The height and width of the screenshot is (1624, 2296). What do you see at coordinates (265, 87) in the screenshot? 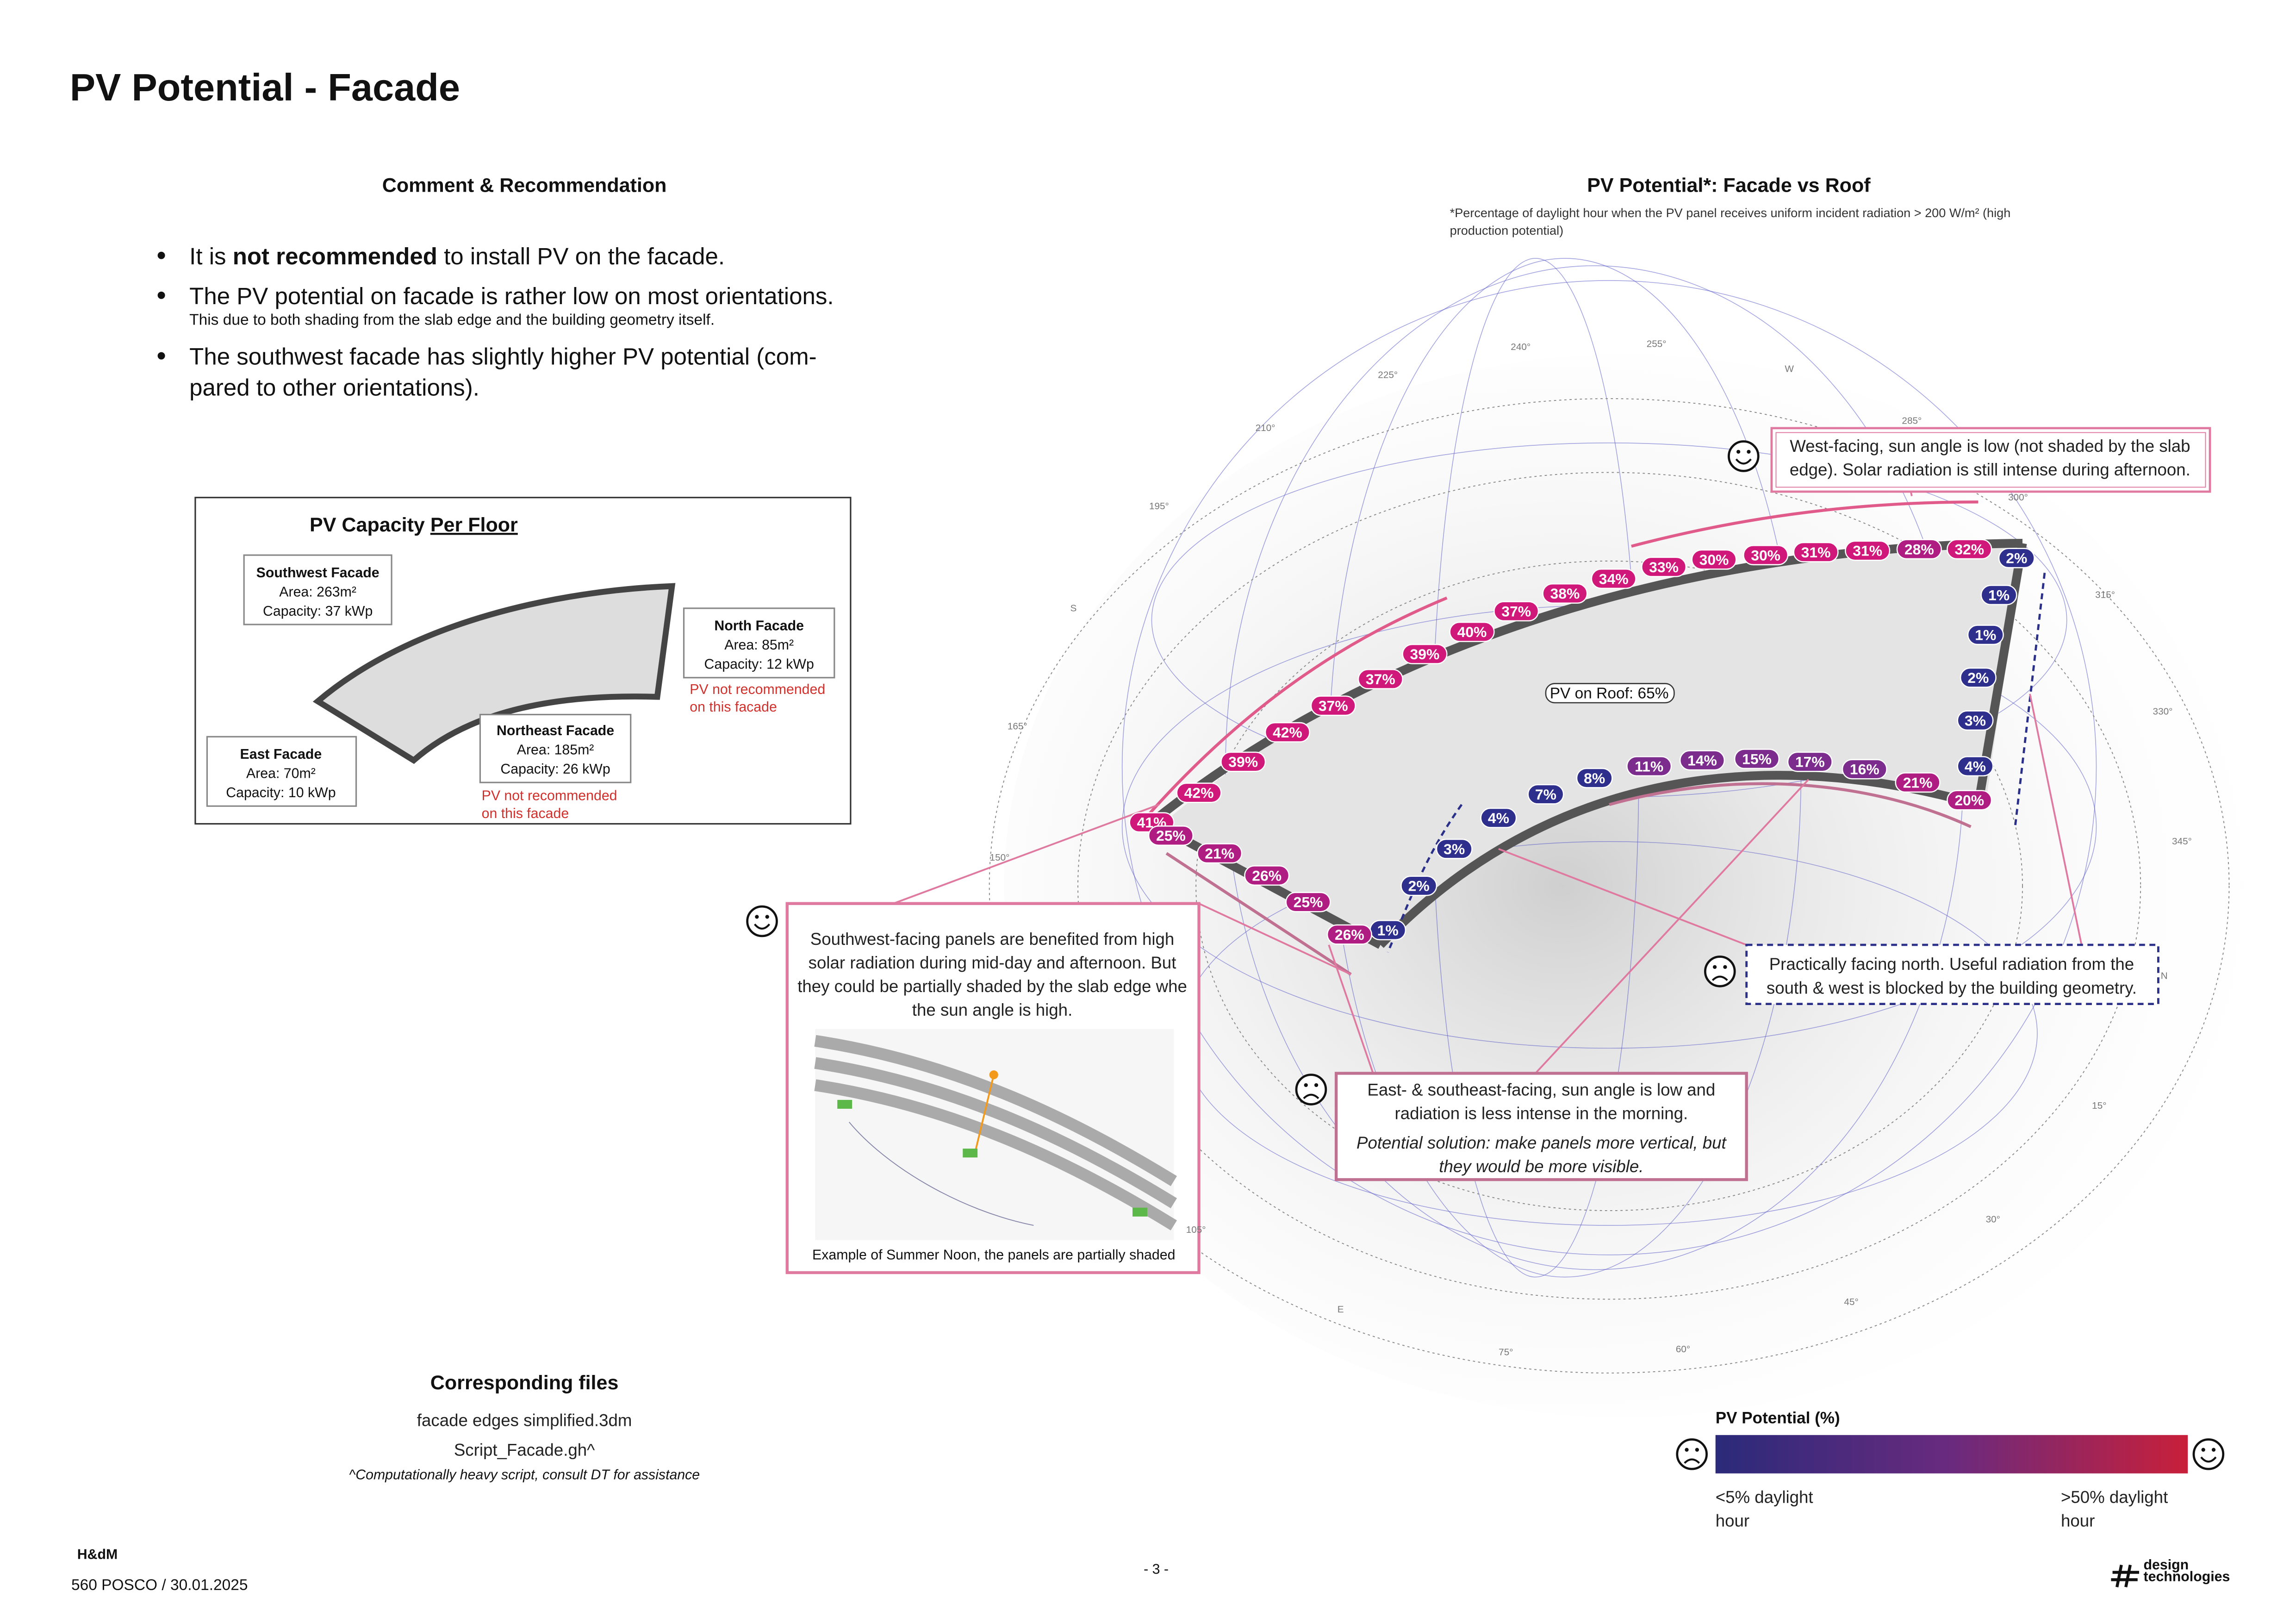
I see `page-title: PV Potential - Facade` at bounding box center [265, 87].